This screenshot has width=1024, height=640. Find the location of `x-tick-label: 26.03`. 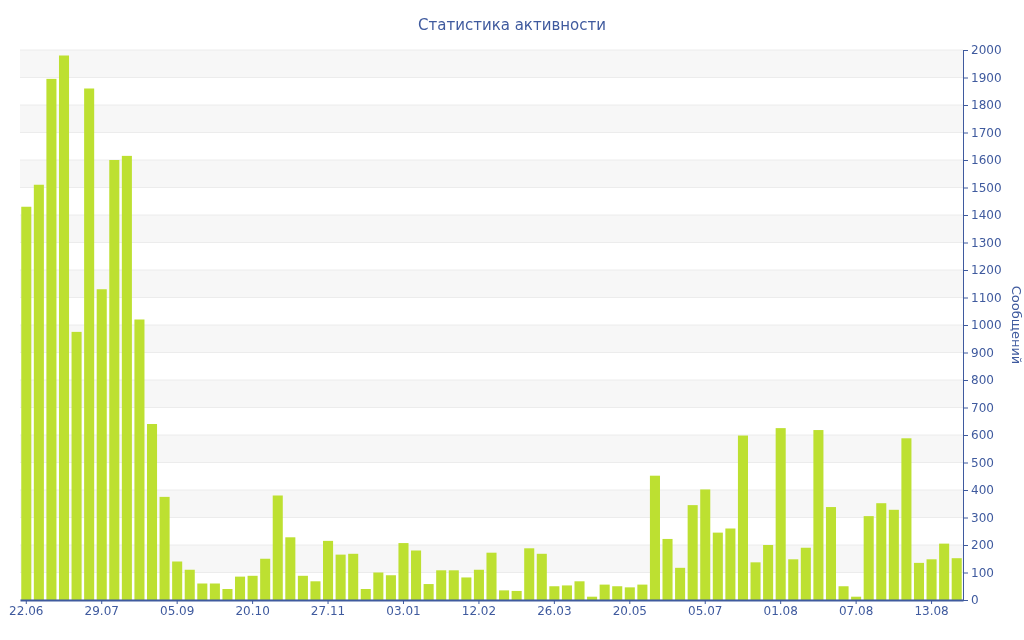

x-tick-label: 26.03 is located at coordinates (554, 610).